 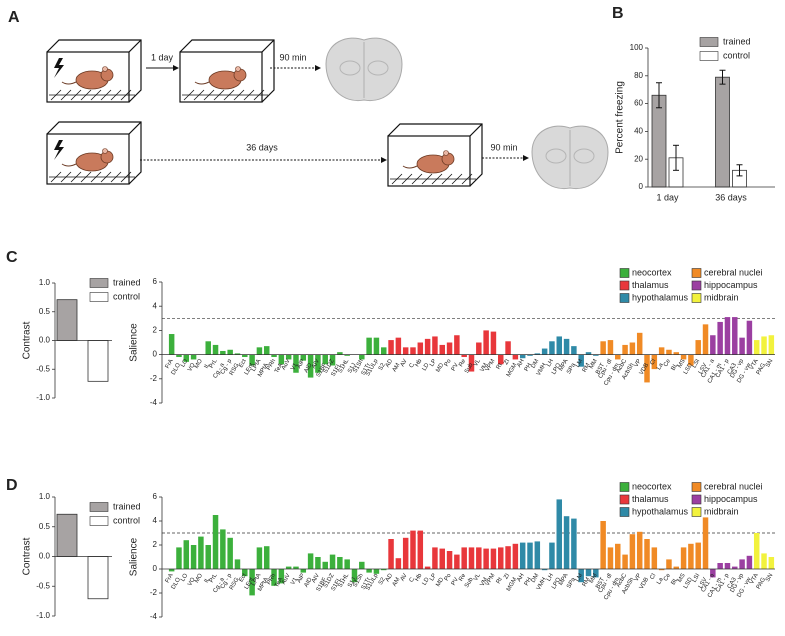 I want to click on x-tick-label: PrL, so click(x=214, y=578).